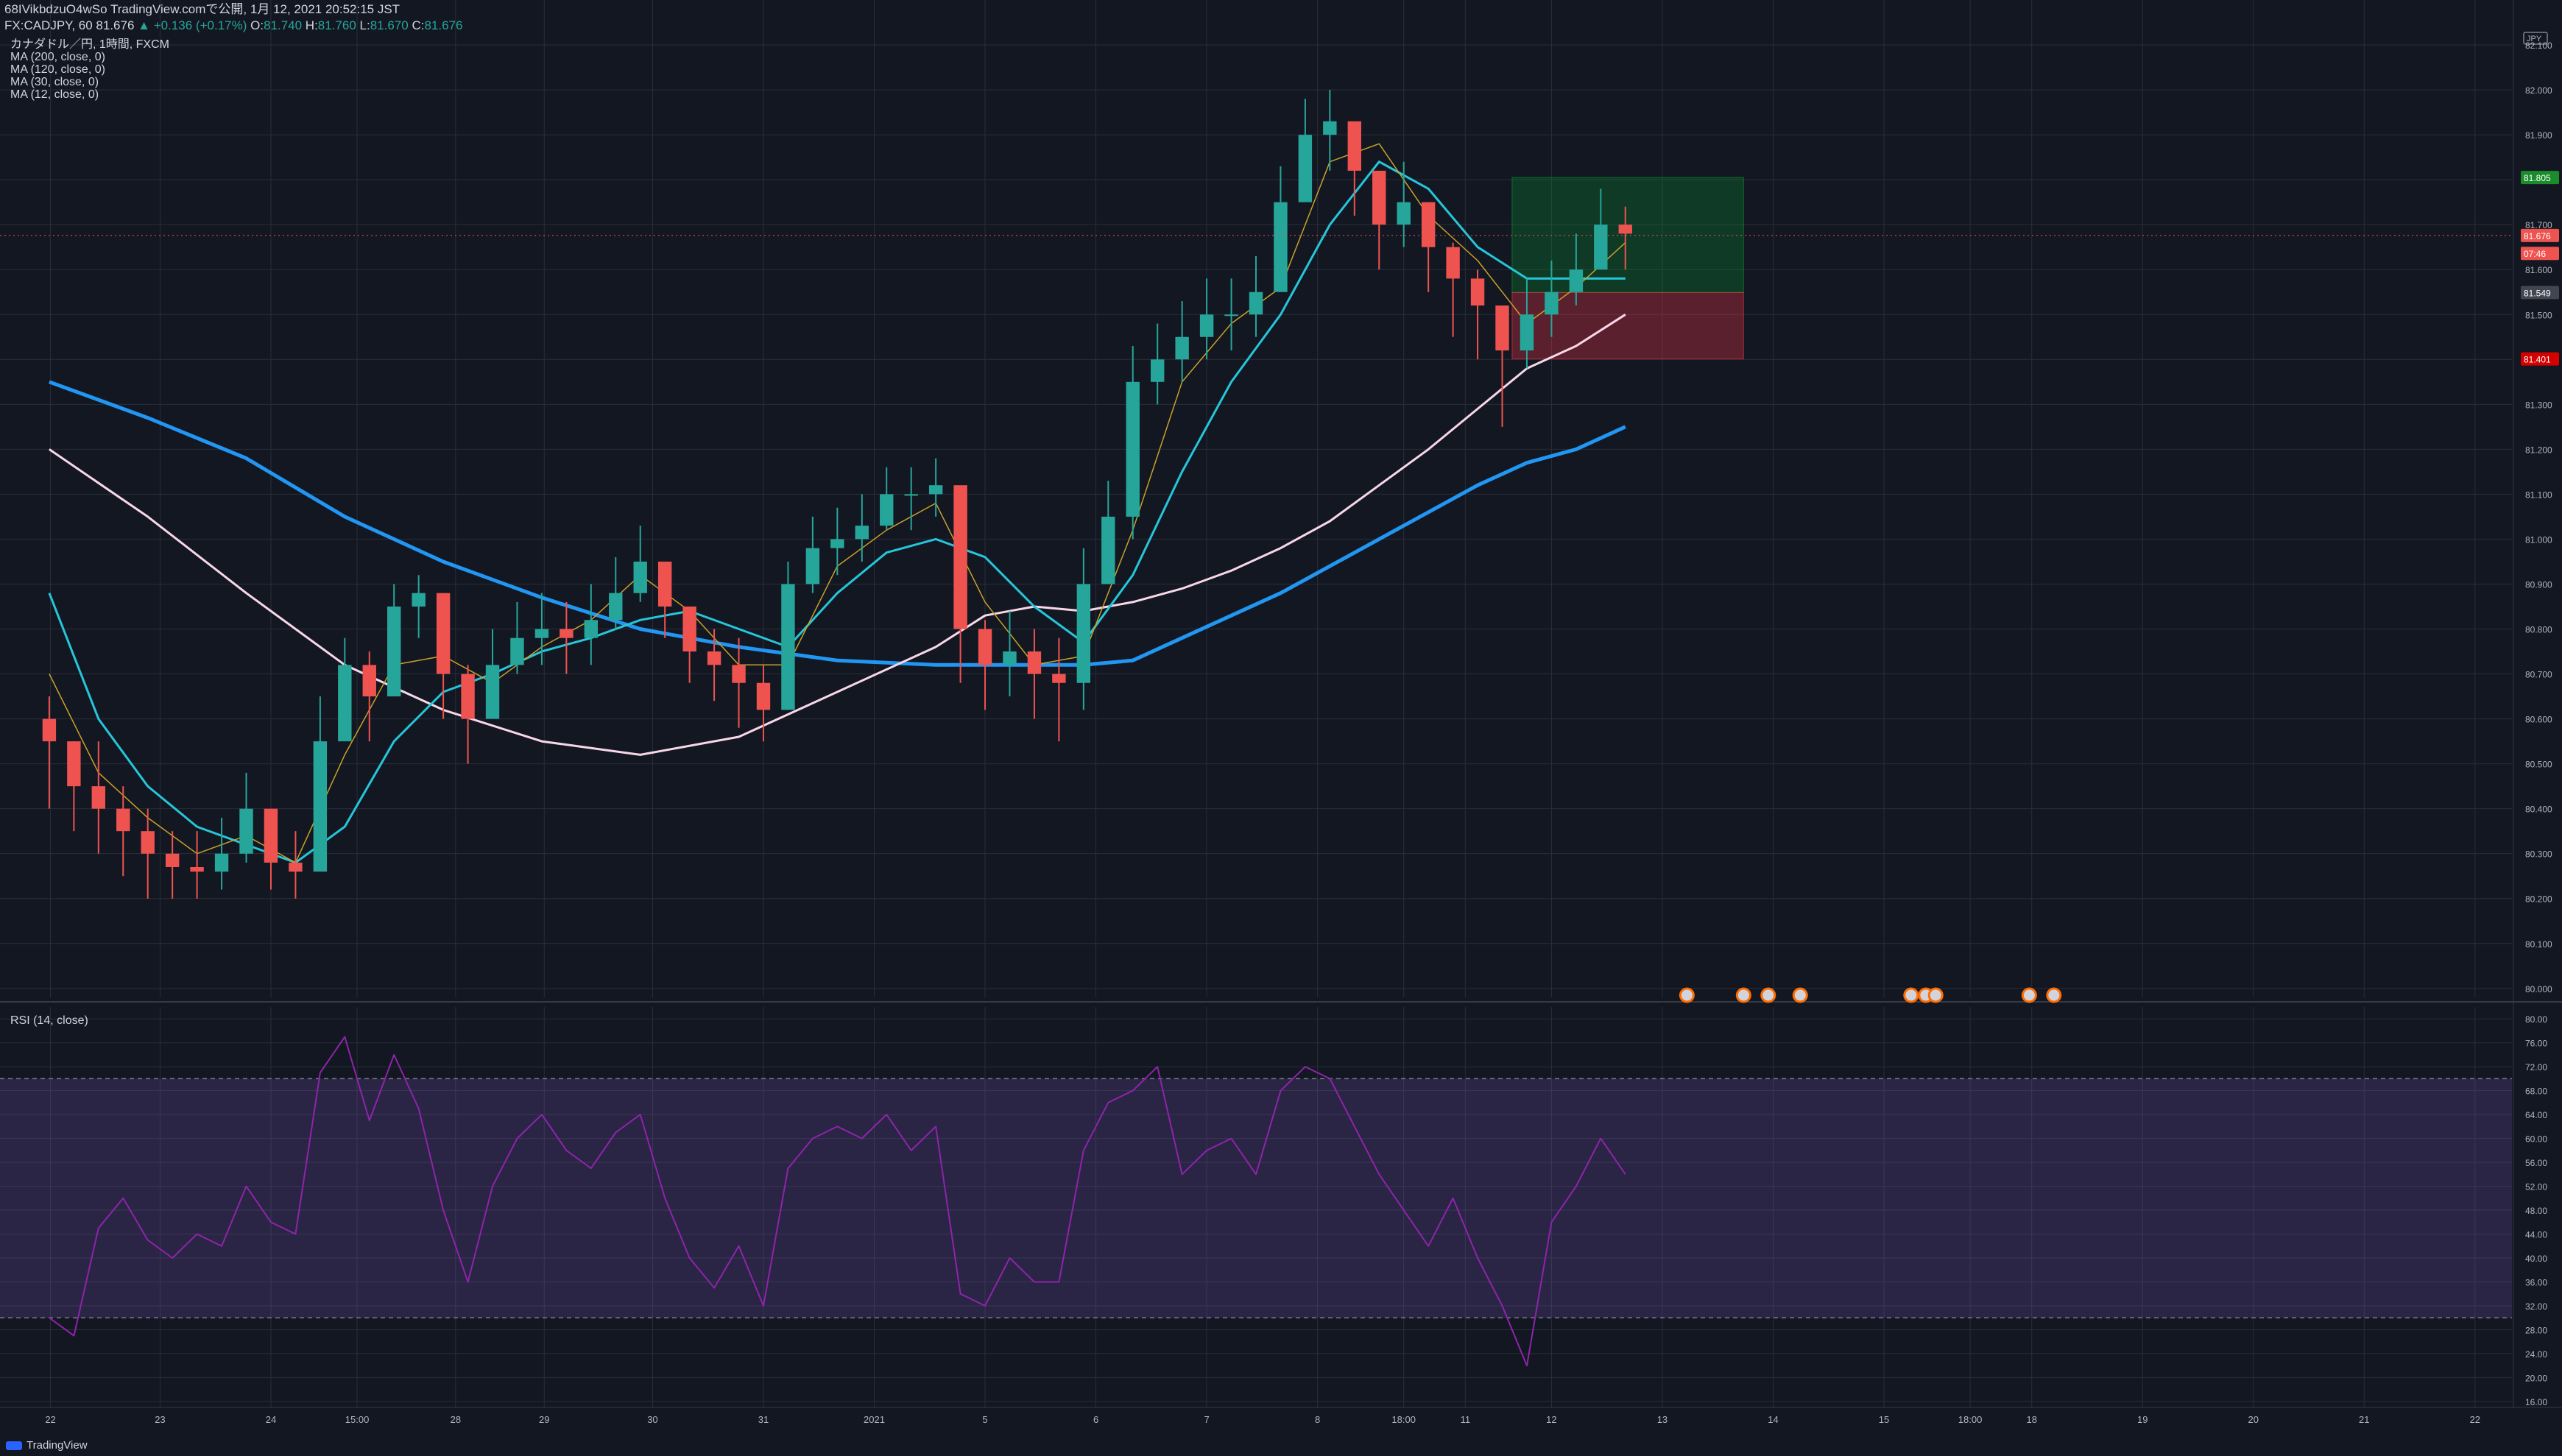  What do you see at coordinates (49, 1020) in the screenshot?
I see `rsi-legend: RSI (14, close)` at bounding box center [49, 1020].